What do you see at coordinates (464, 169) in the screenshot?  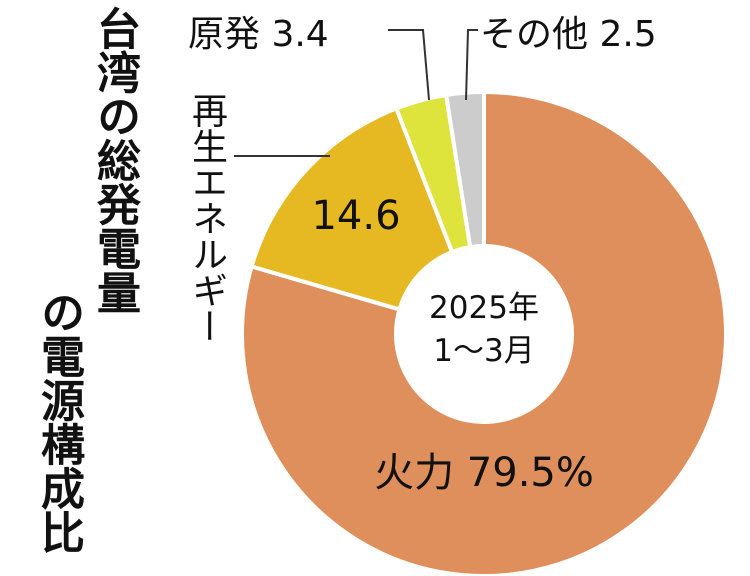 I see `slice-other` at bounding box center [464, 169].